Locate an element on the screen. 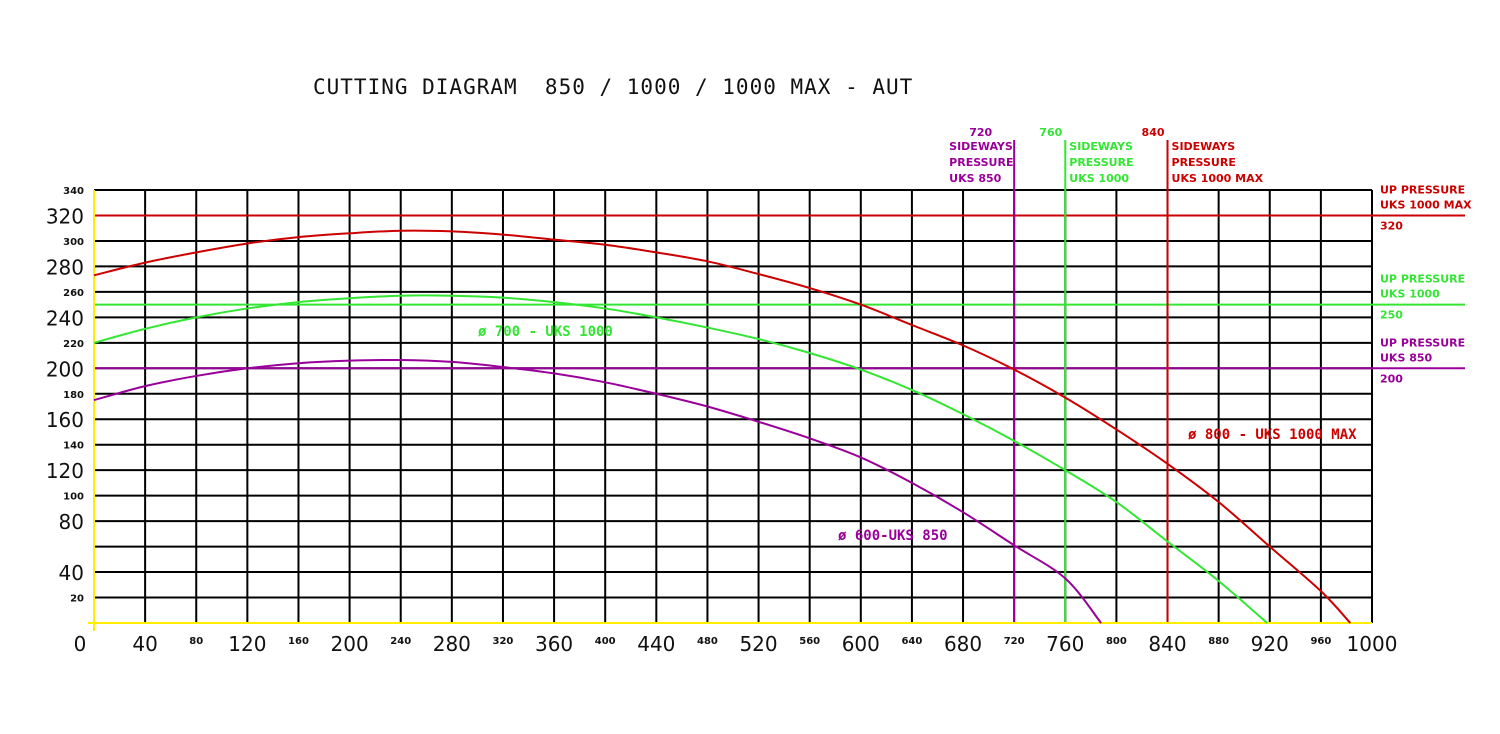 Image resolution: width=1500 pixels, height=734 pixels. y-tick-label: 180 is located at coordinates (73, 395).